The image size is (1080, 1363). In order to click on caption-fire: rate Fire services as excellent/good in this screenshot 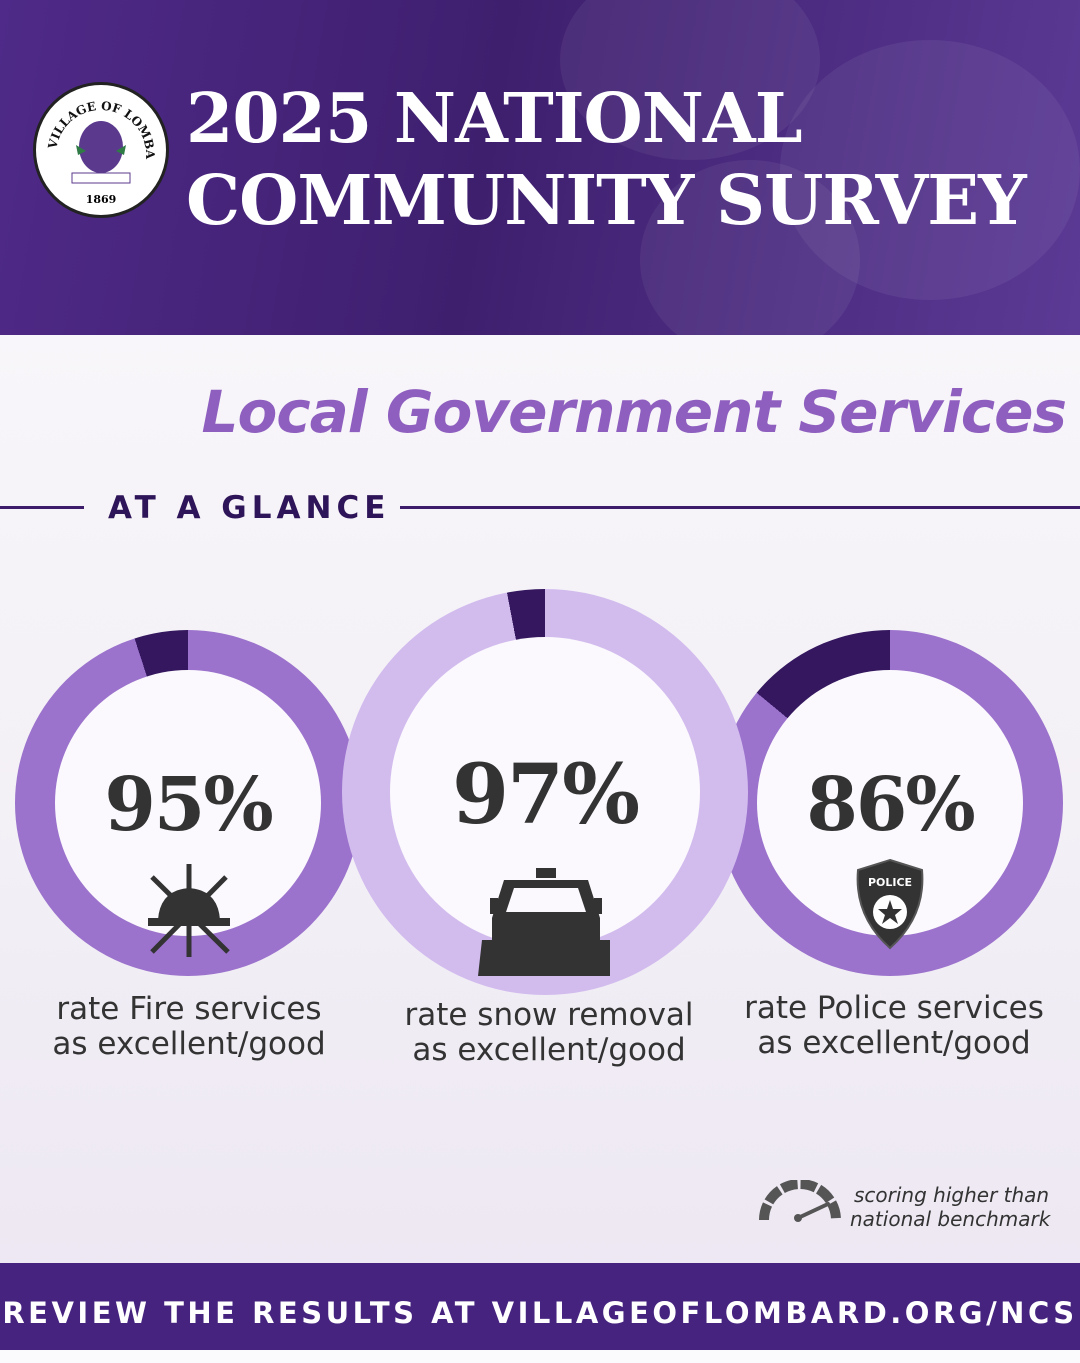, I will do `click(189, 1027)`.